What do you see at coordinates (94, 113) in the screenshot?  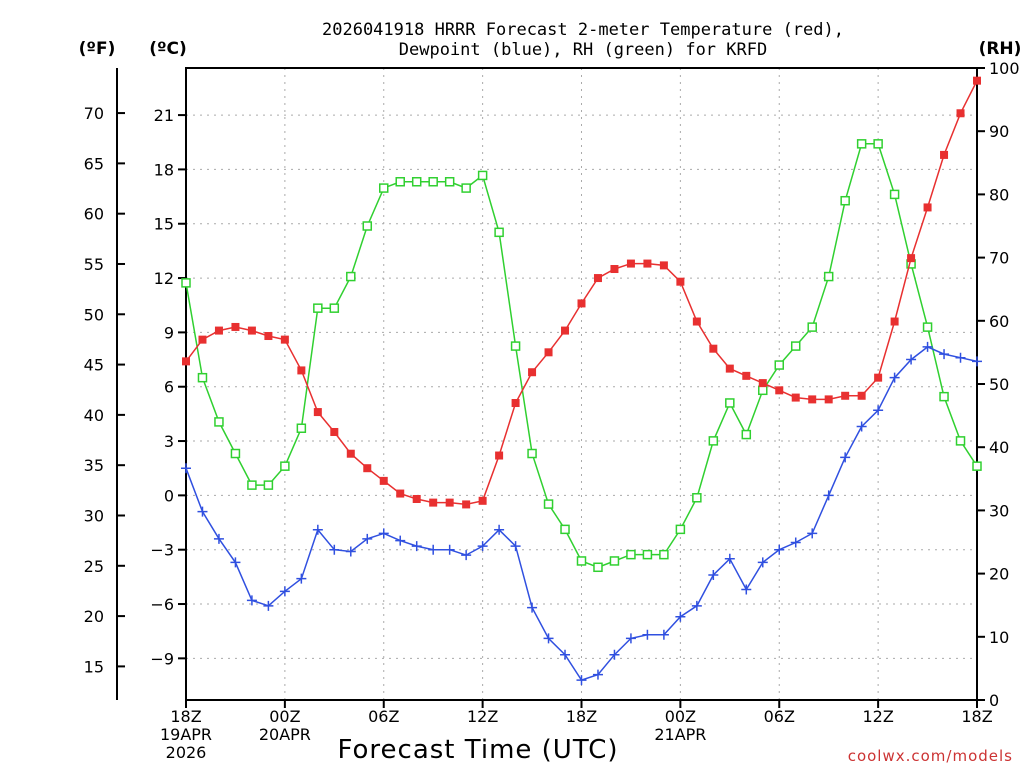 I see `fahrenheit-tick-label: 70` at bounding box center [94, 113].